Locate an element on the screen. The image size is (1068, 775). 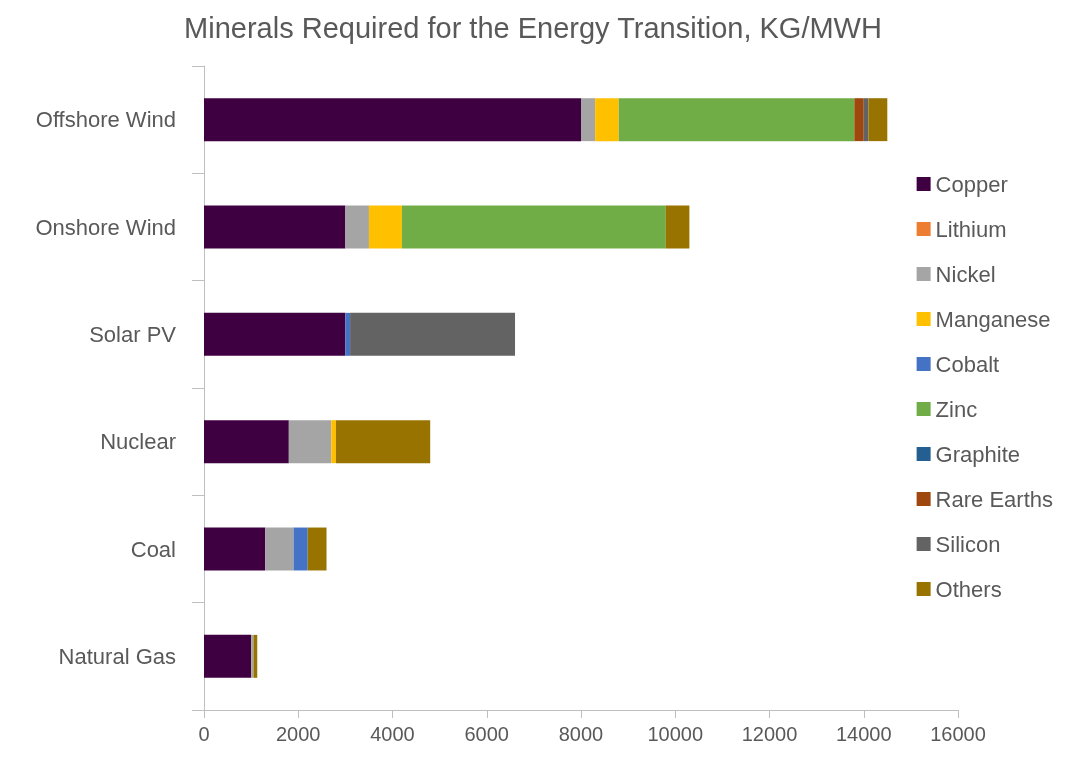
x-tick-label: 6000 is located at coordinates (486, 734).